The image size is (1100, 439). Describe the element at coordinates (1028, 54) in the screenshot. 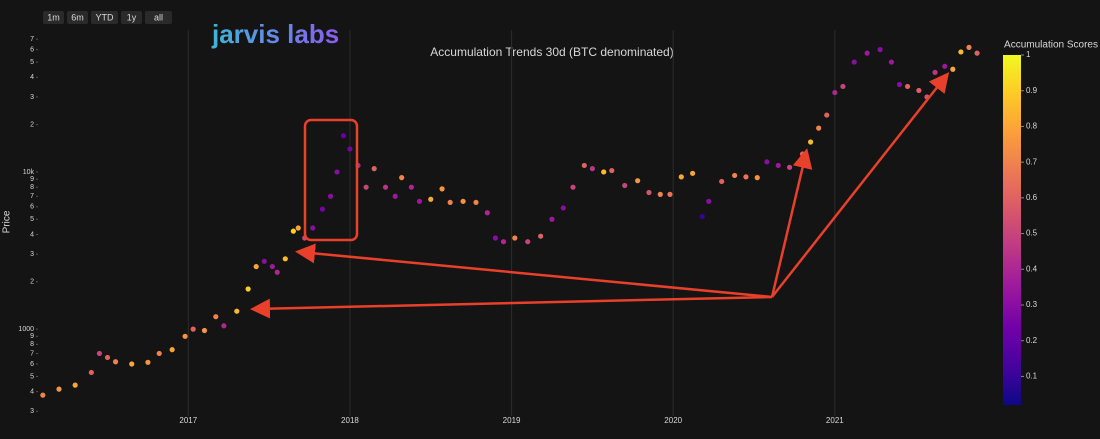

I see `colorbar-tick-label: 1` at that location.